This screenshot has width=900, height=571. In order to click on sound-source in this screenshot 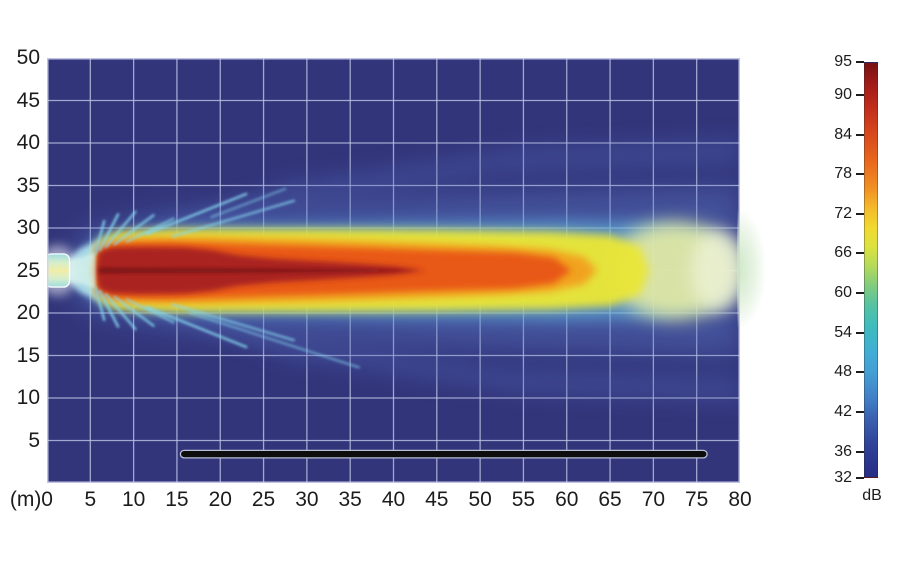, I will do `click(59, 270)`.